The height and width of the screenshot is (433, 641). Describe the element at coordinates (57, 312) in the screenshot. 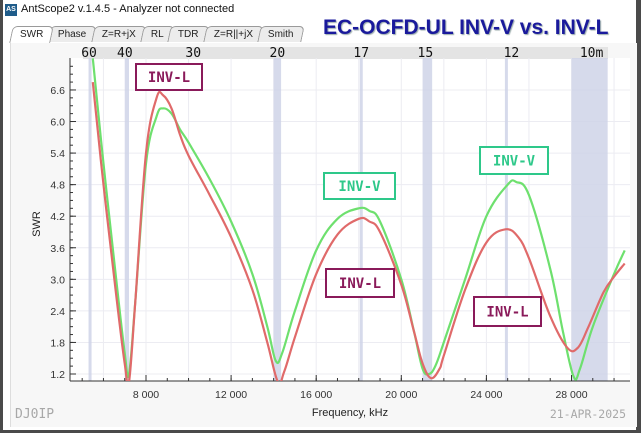

I see `y-tick-label: 2.4` at that location.